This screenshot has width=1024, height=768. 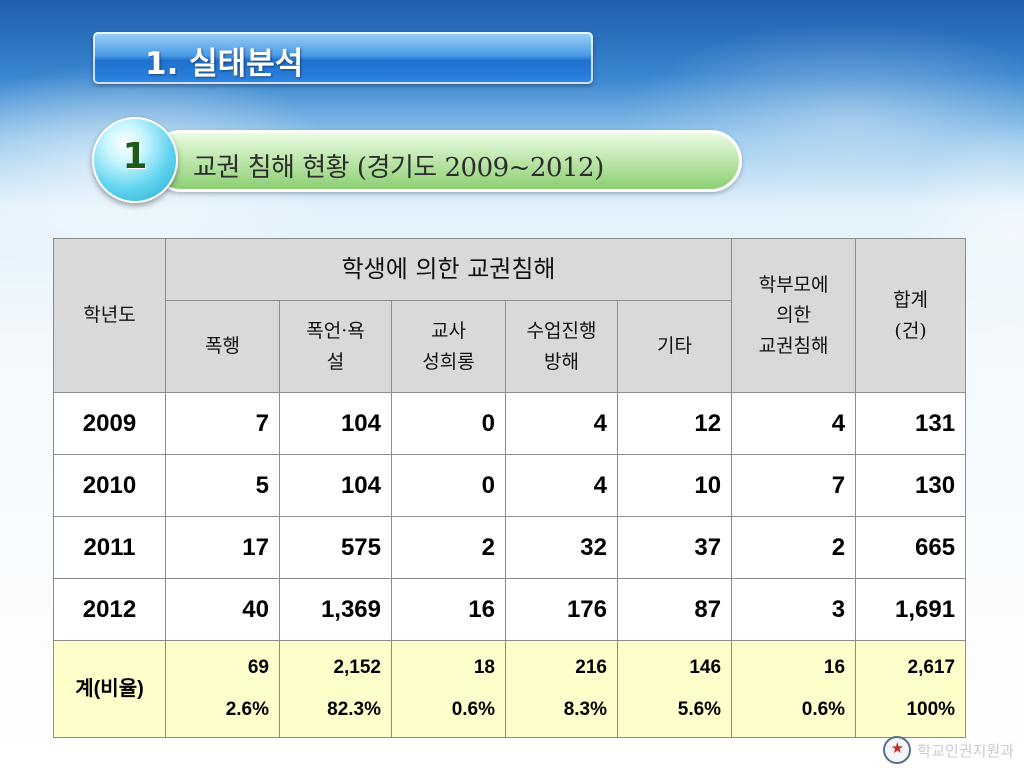 I want to click on table-row: 2011 17 575 2 32 37 2 665, so click(x=510, y=547).